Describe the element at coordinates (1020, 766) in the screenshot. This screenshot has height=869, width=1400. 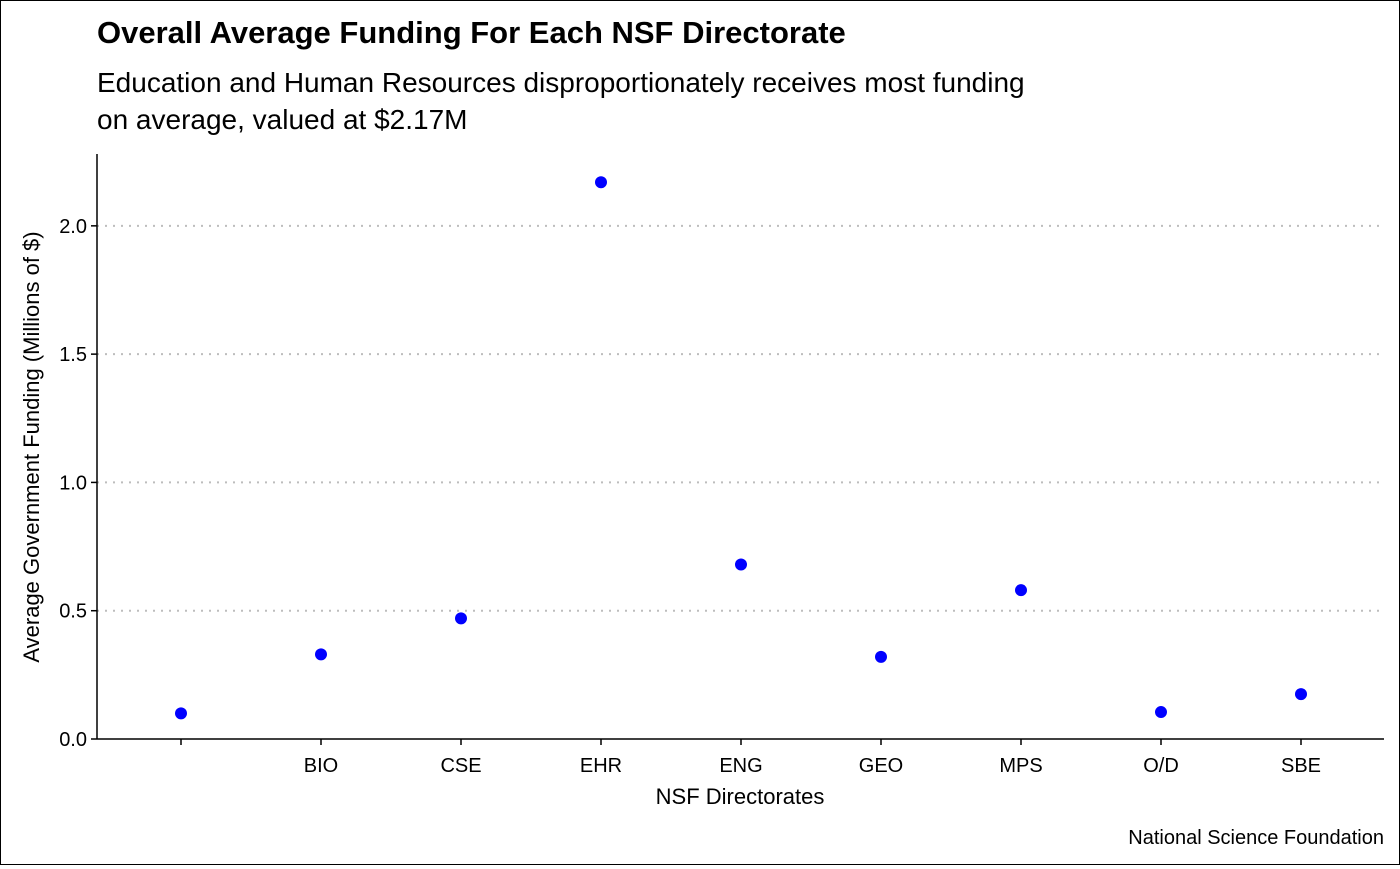
I see `x-tick-label-6: MPS` at that location.